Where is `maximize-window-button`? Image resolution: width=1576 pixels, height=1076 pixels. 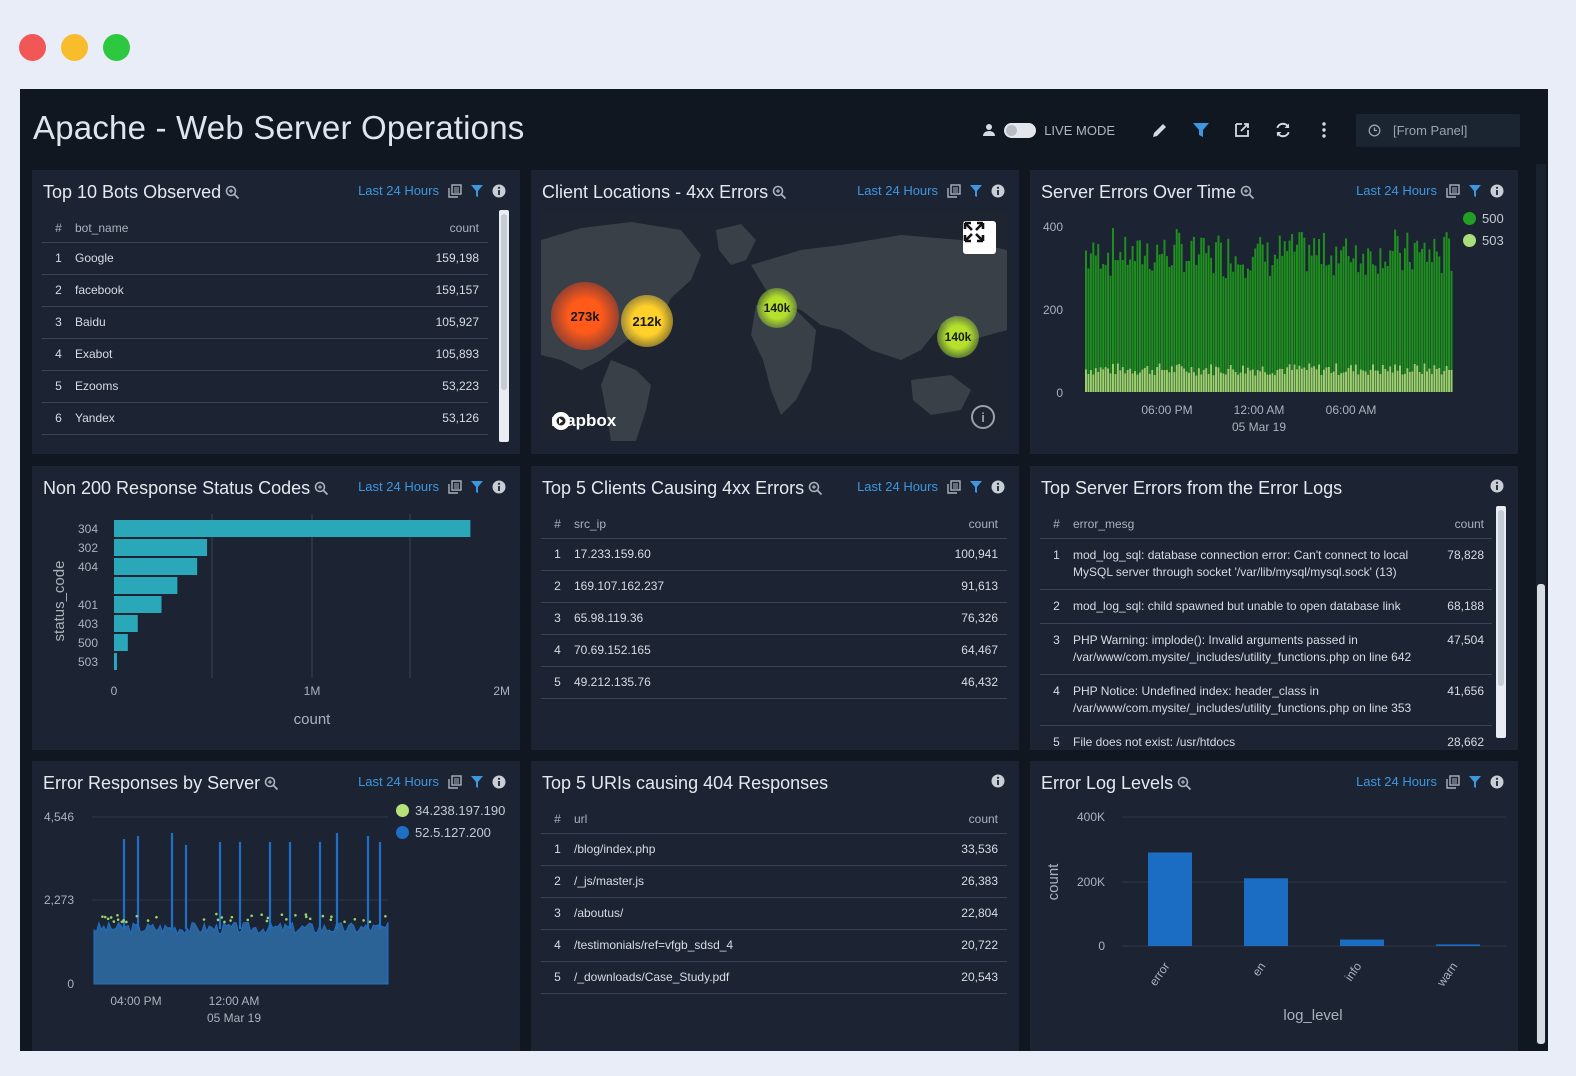 maximize-window-button is located at coordinates (116, 47).